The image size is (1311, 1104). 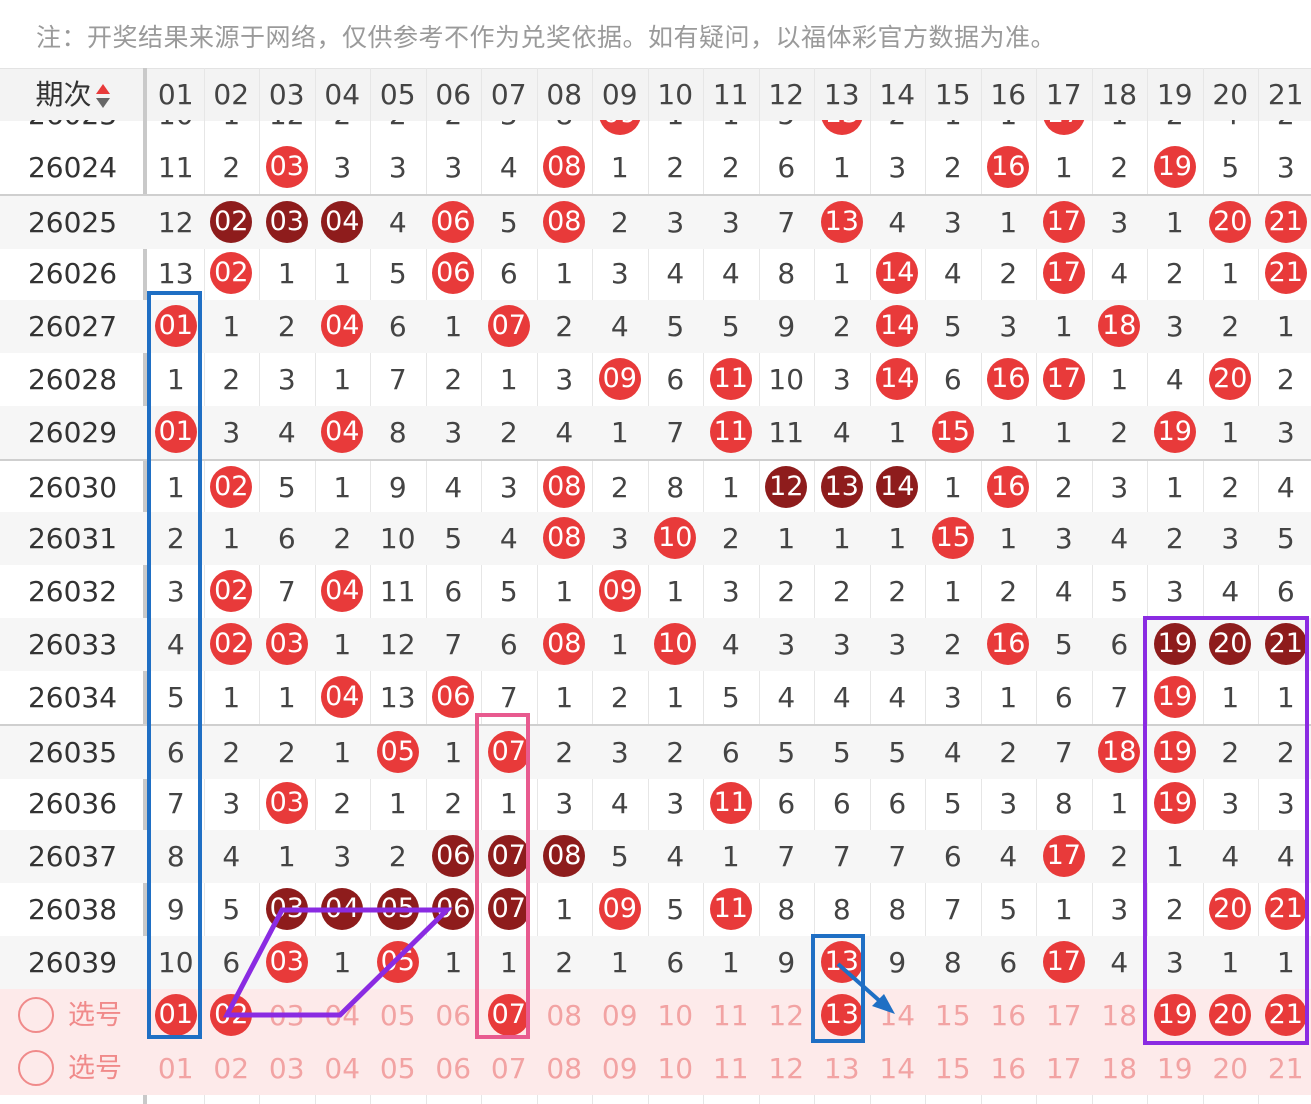 I want to click on drawn-number-ball: 03, so click(x=286, y=644).